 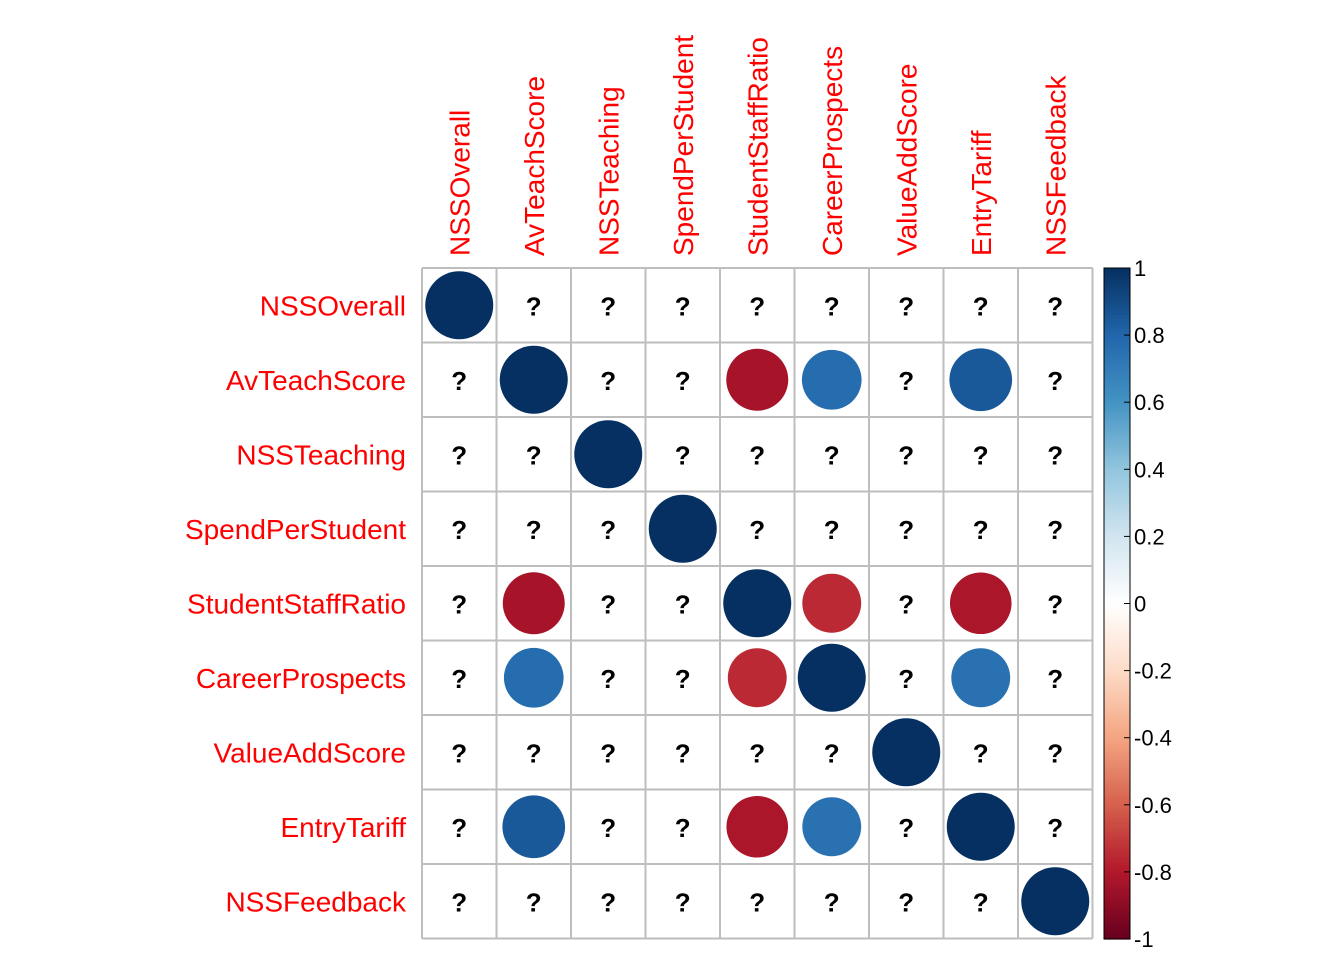 What do you see at coordinates (1153, 671) in the screenshot?
I see `colorbar-tick-label: -0.2` at bounding box center [1153, 671].